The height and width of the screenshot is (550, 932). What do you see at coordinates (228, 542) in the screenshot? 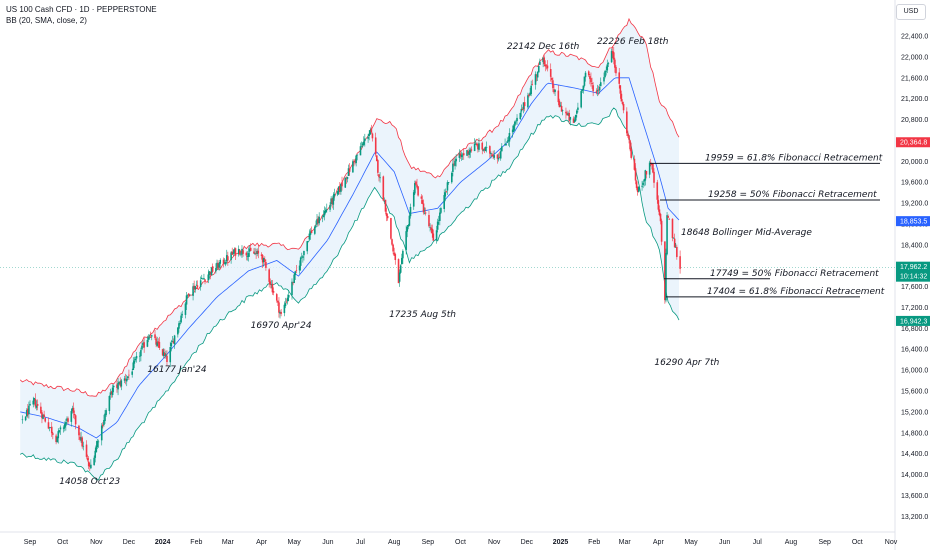
I see `time-tick-label: Mar` at bounding box center [228, 542].